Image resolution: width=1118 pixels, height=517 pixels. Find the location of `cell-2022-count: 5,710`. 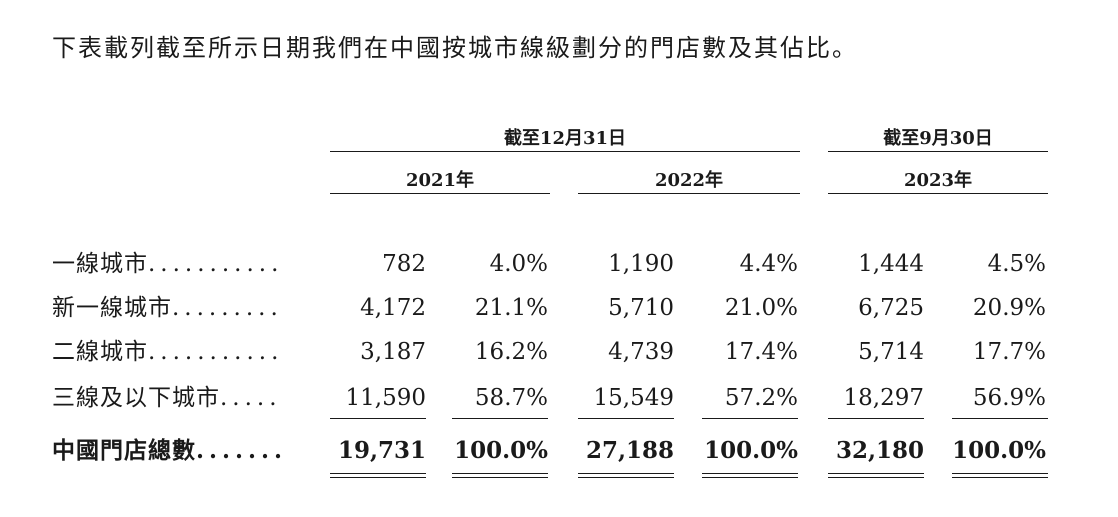

cell-2022-count: 5,710 is located at coordinates (641, 308).